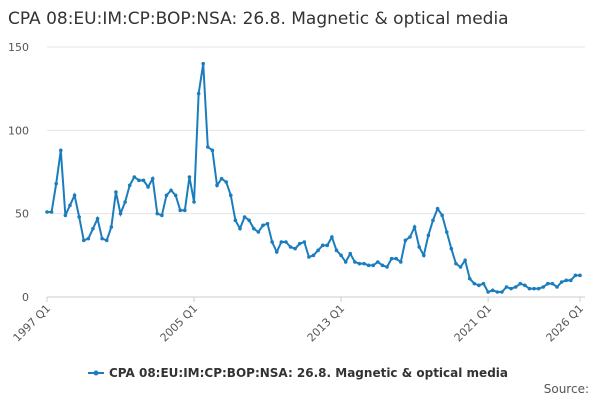  I want to click on source: Source:, so click(566, 389).